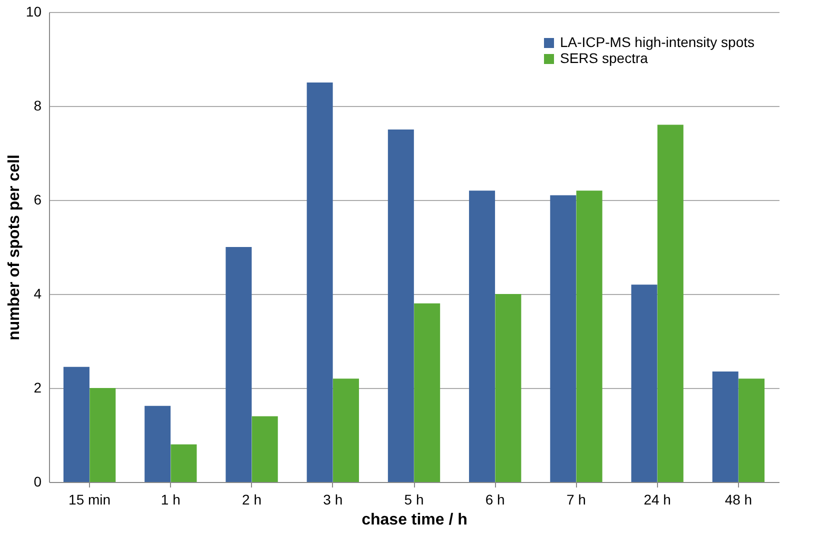 The image size is (840, 554). What do you see at coordinates (14, 247) in the screenshot?
I see `y-axis-title: number of spots per cell` at bounding box center [14, 247].